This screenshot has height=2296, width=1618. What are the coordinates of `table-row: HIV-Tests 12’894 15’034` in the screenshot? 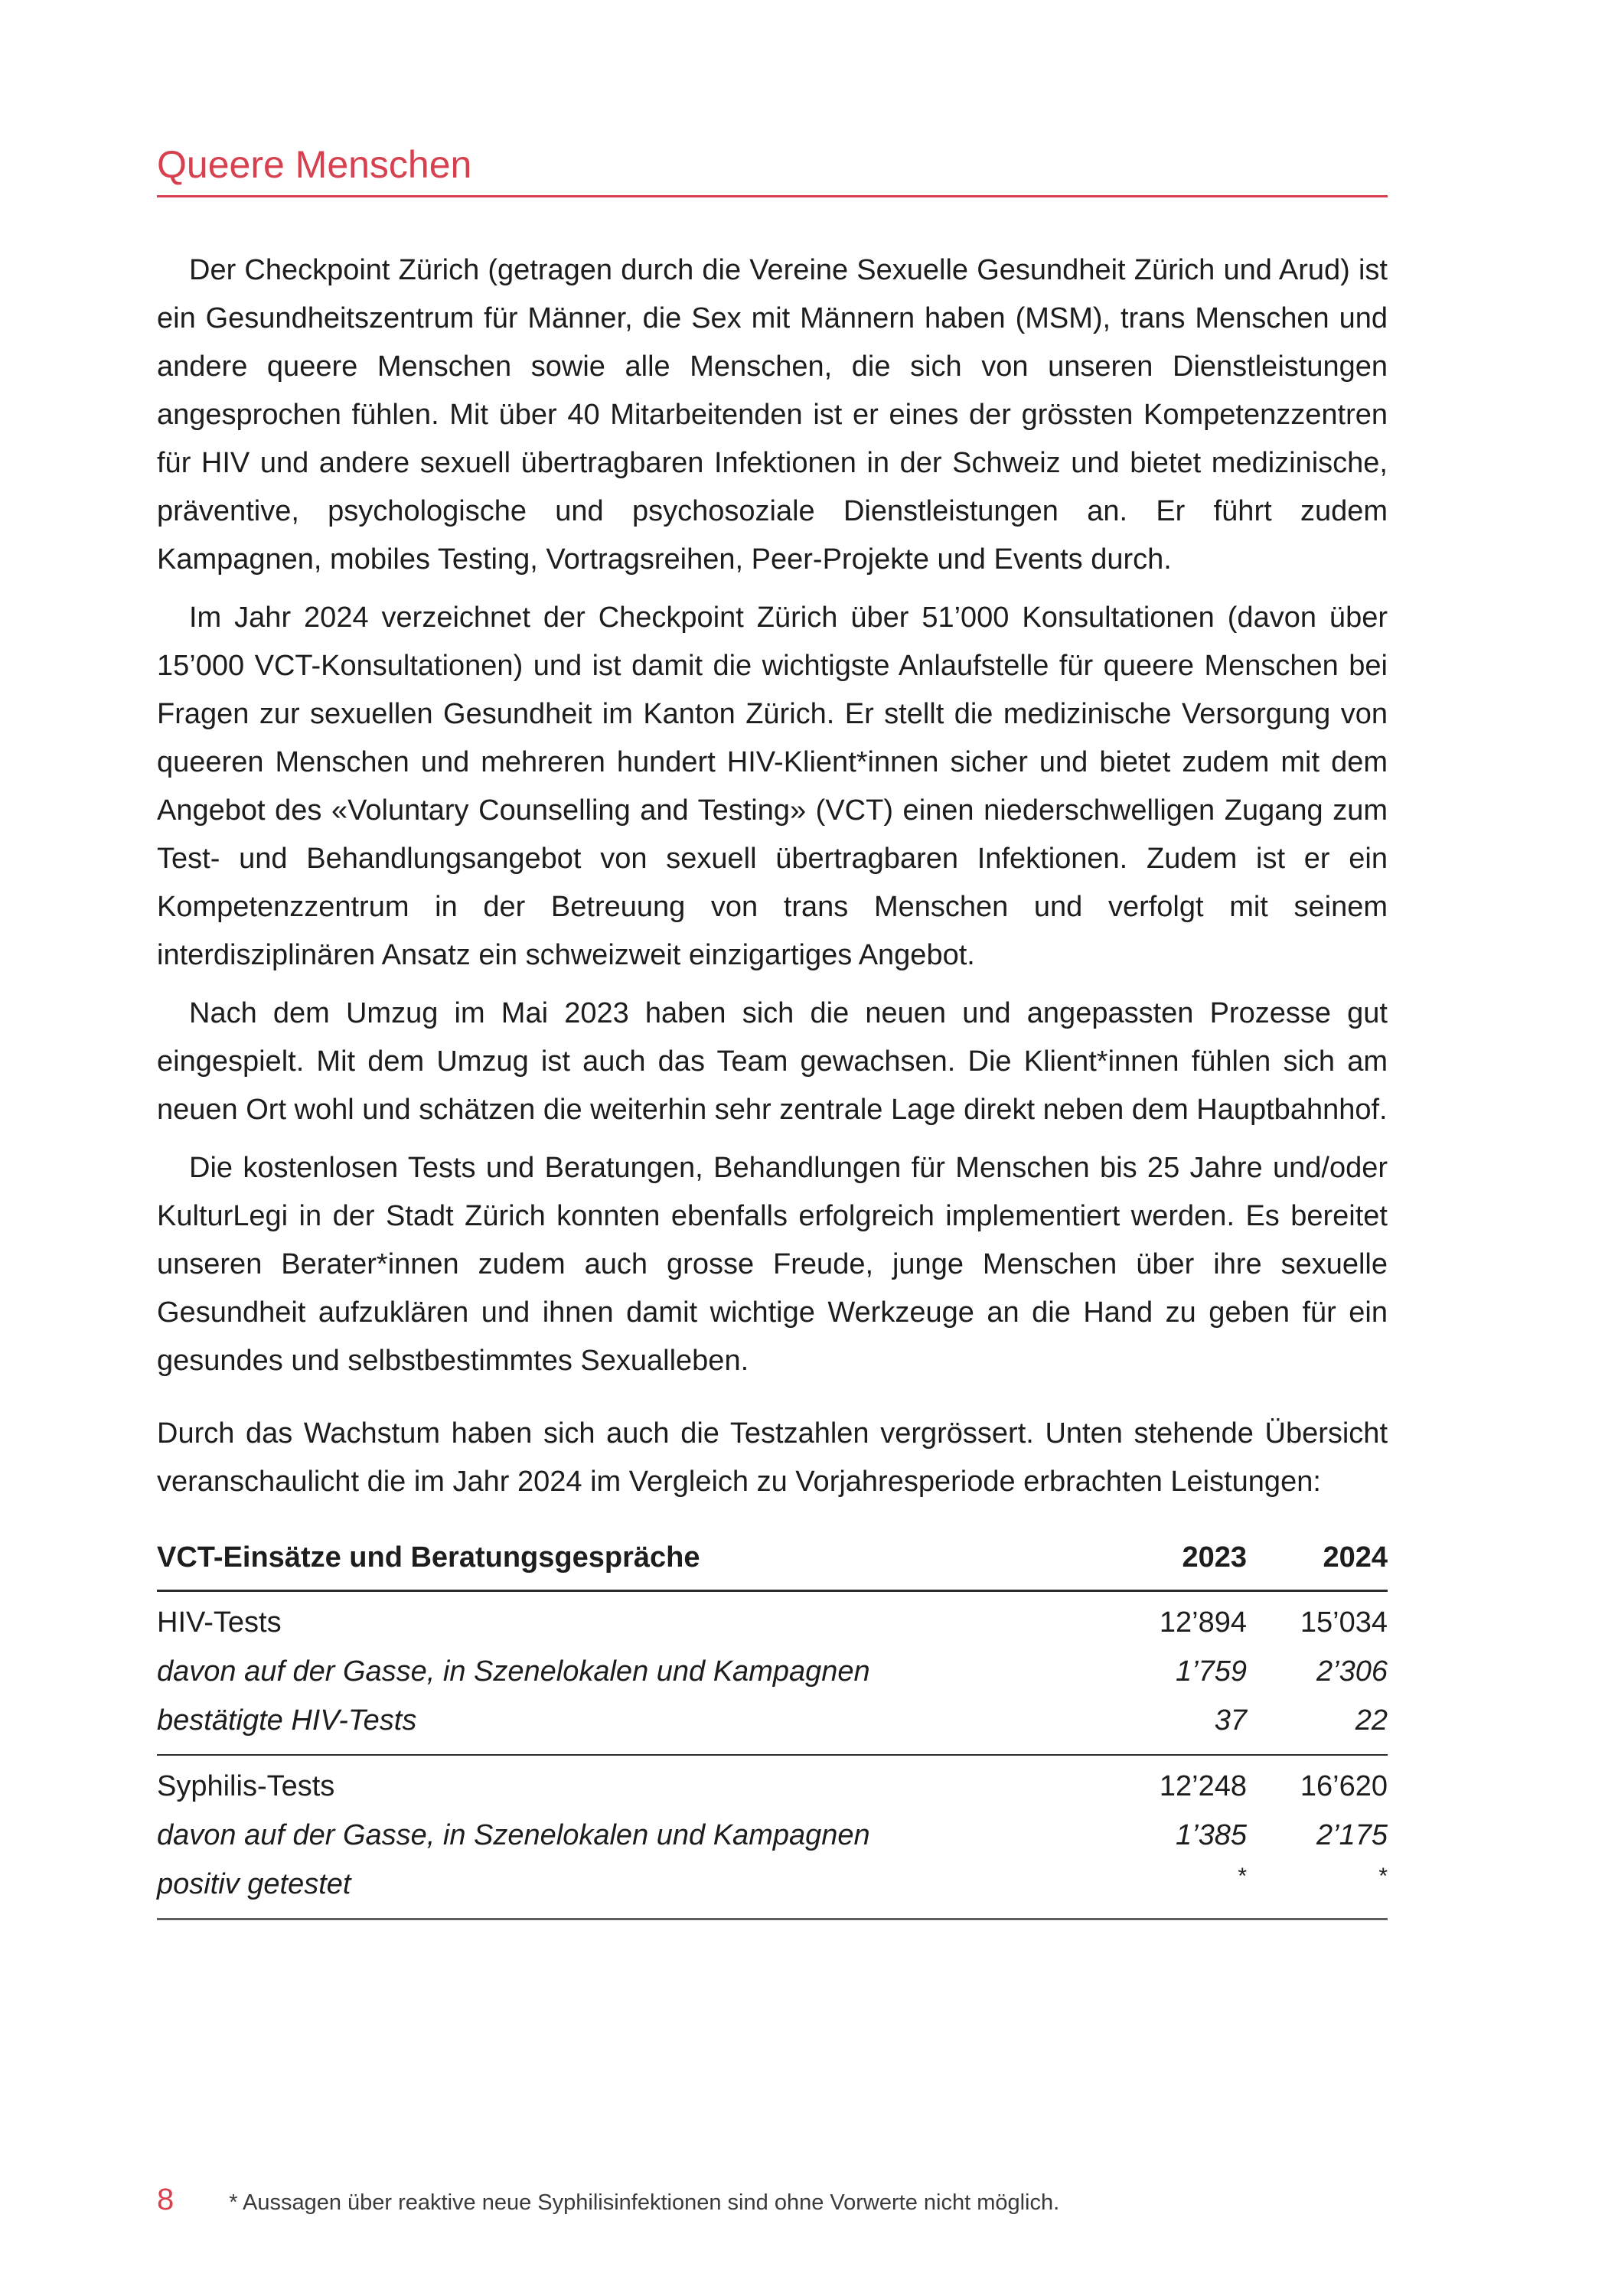 It's located at (772, 1622).